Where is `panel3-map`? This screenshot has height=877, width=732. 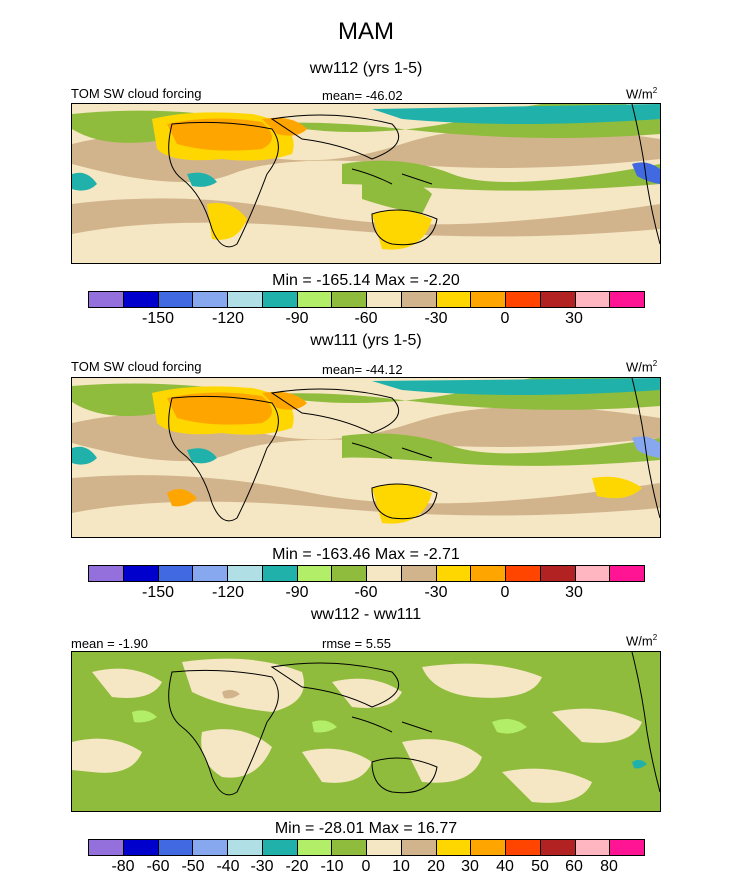
panel3-map is located at coordinates (366, 731).